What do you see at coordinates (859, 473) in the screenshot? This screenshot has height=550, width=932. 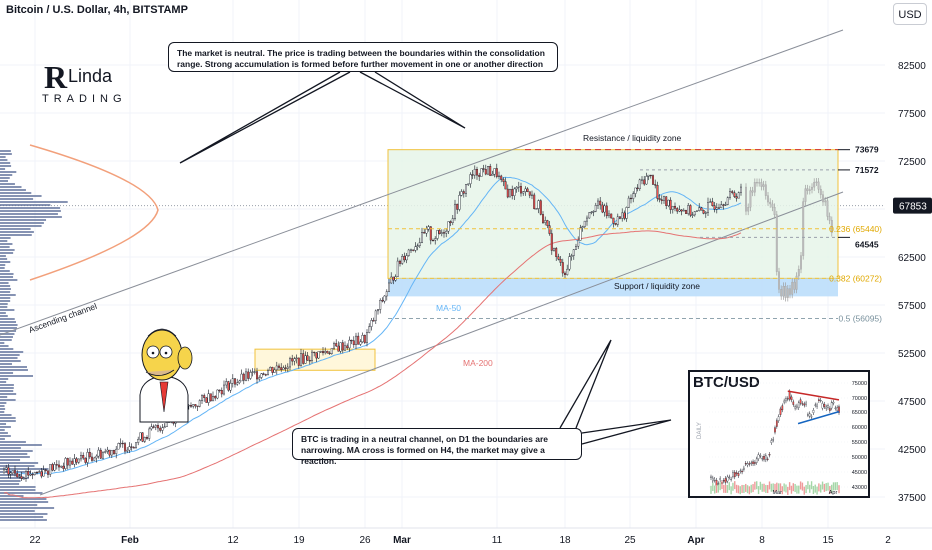 I see `inset-tick-label: 45000` at bounding box center [859, 473].